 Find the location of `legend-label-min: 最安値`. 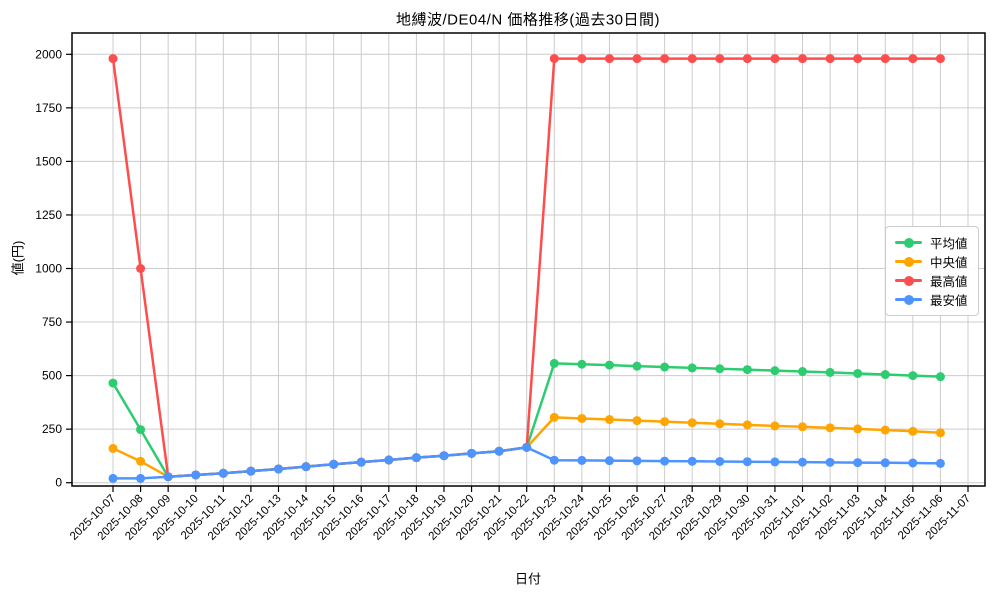

legend-label-min: 最安値 is located at coordinates (949, 301).